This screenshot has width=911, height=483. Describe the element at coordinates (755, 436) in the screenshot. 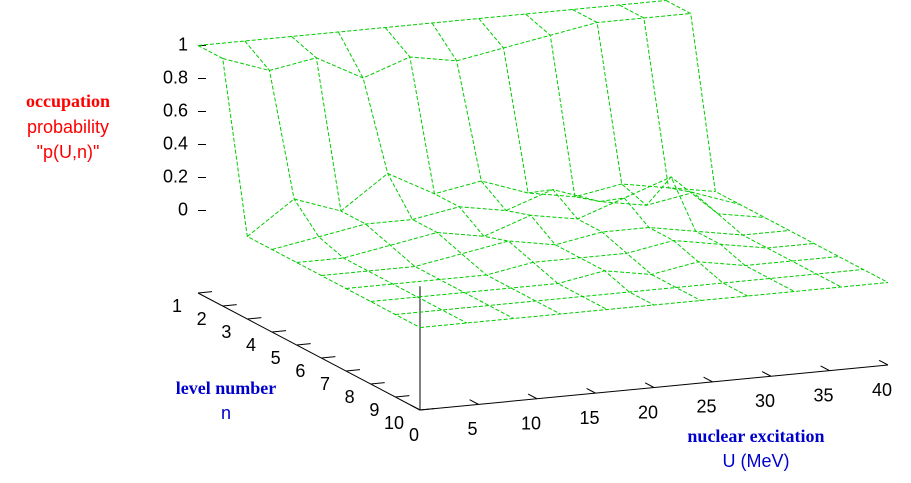

I see `x-label: nuclear excitation` at that location.